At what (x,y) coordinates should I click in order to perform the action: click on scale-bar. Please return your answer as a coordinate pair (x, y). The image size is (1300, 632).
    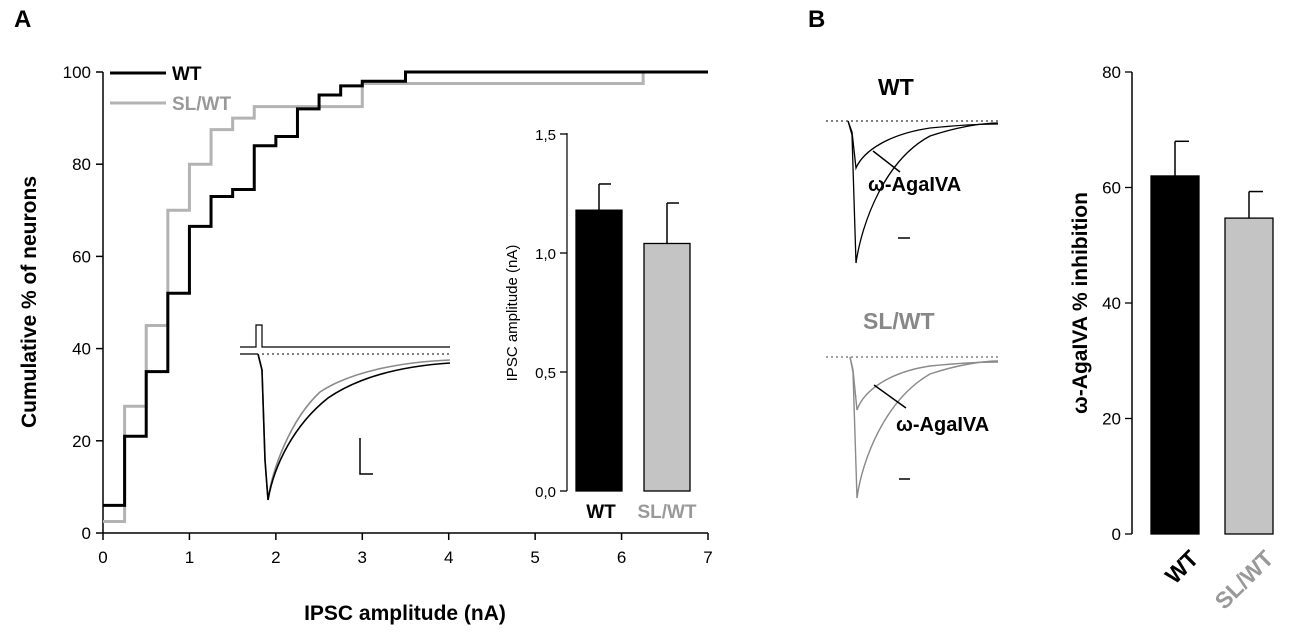
    Looking at the image, I should click on (366, 456).